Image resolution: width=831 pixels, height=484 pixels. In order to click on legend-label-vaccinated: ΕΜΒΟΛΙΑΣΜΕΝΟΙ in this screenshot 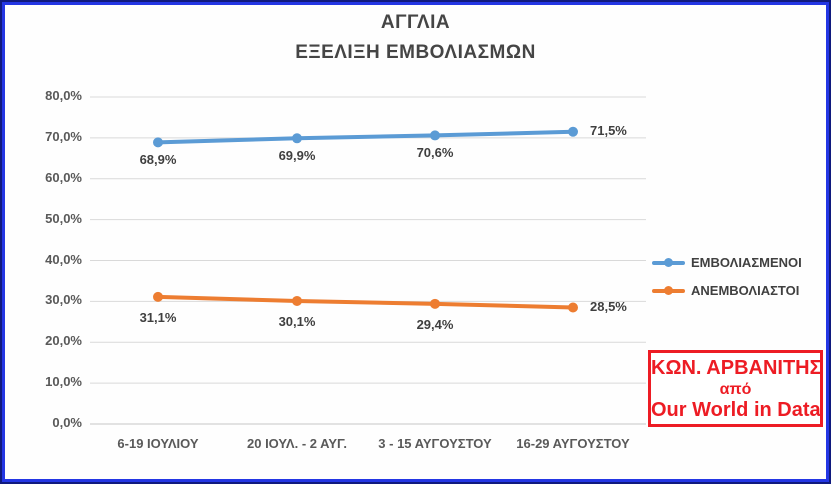, I will do `click(746, 262)`.